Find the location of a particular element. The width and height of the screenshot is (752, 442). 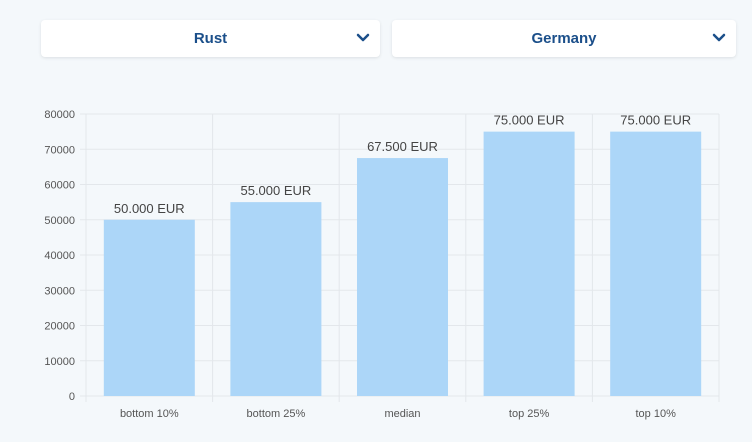

y-tick-label: 70000 is located at coordinates (59, 150).